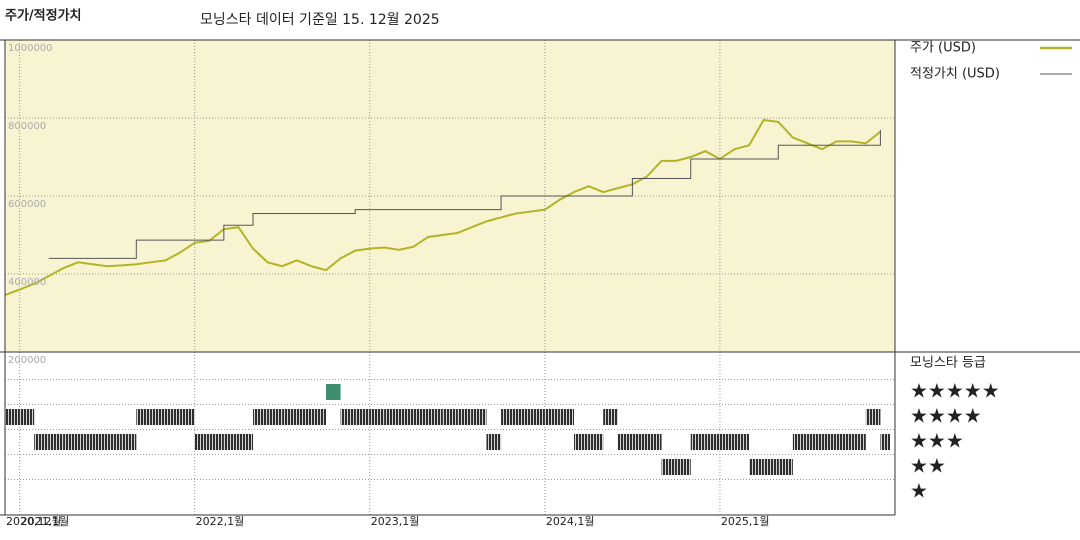 The width and height of the screenshot is (1080, 540). Describe the element at coordinates (928, 466) in the screenshot. I see `rating-label: ★★` at that location.